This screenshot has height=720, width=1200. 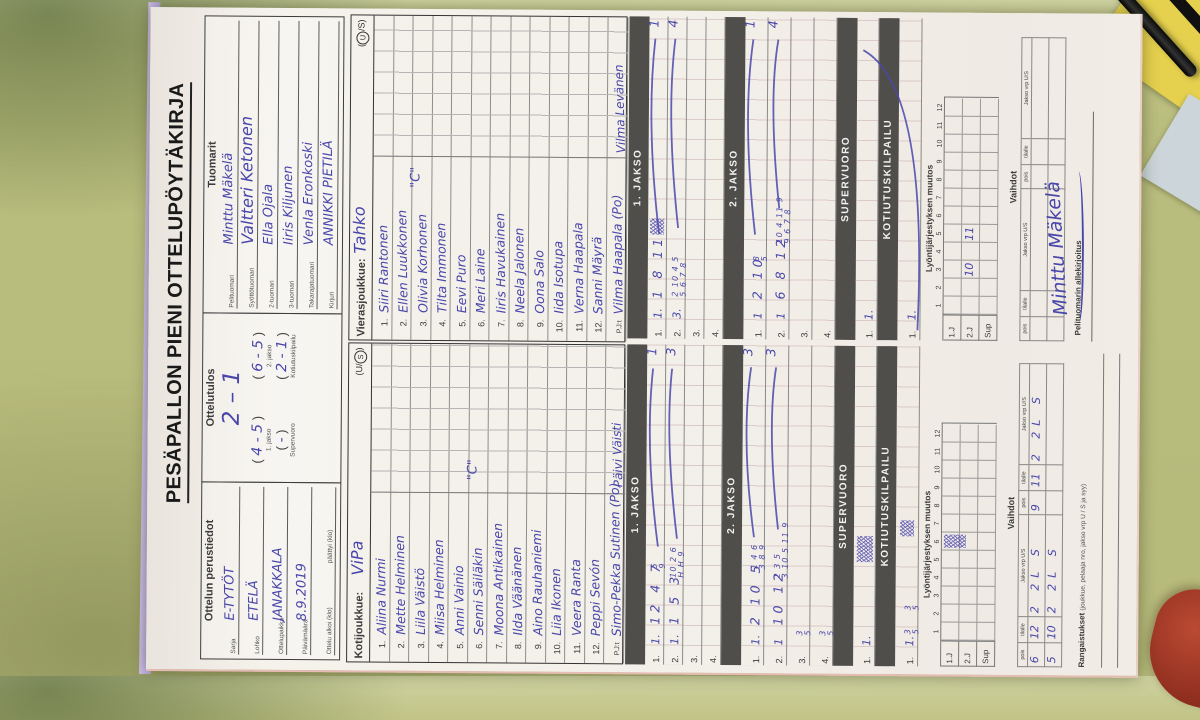 I want to click on vaihdot-cell: 12, so click(x=1037, y=630).